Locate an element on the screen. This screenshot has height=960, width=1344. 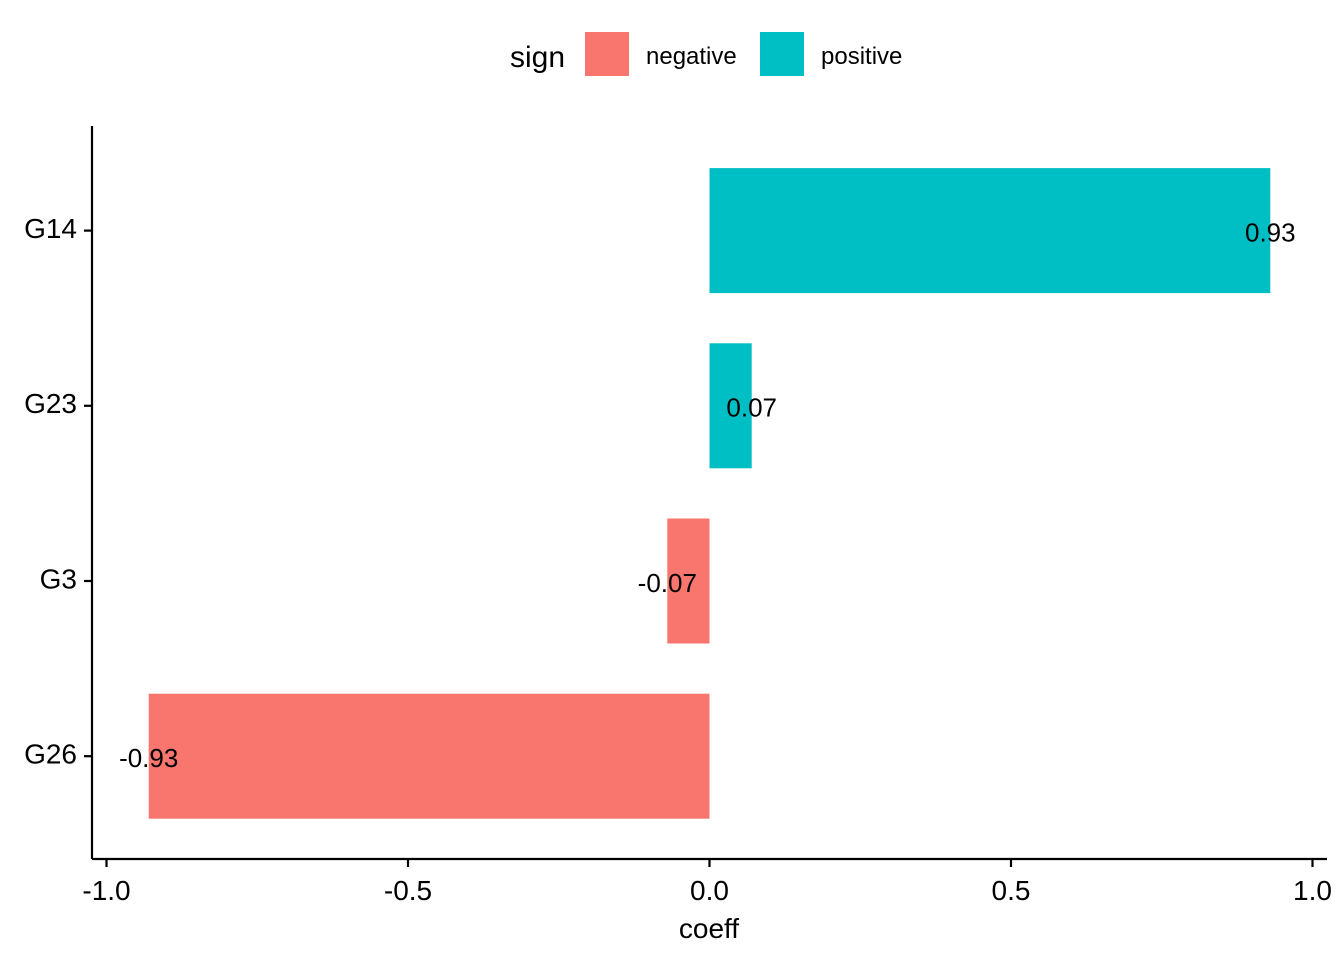
legend-label-positive: positive is located at coordinates (861, 56).